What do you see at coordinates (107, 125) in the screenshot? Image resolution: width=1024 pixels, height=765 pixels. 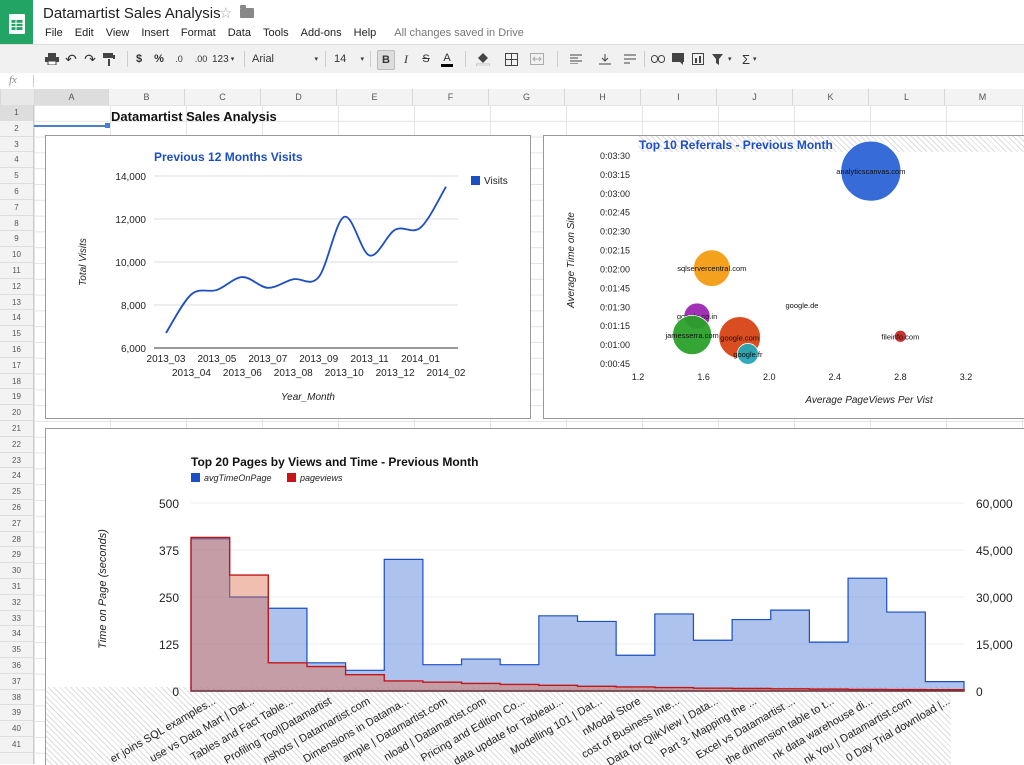 I see `fill-handle` at bounding box center [107, 125].